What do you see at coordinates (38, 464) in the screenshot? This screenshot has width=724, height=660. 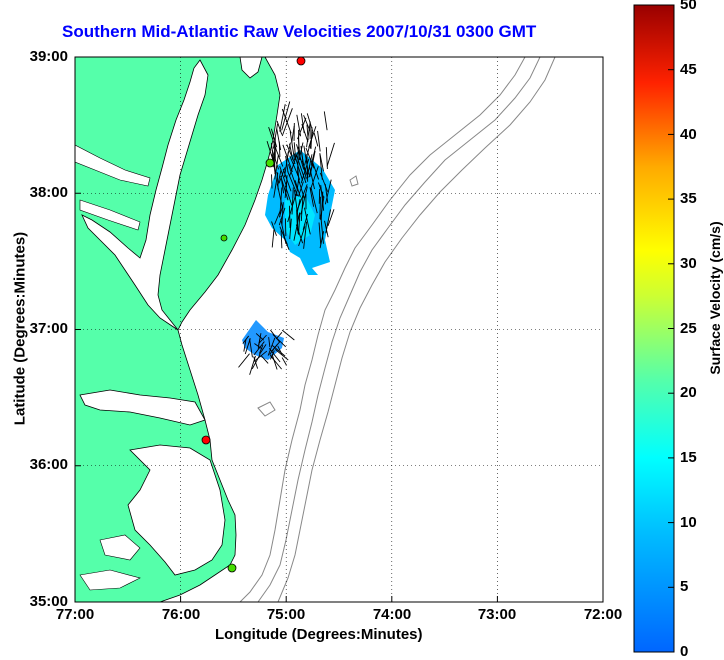 I see `y-tick-label: 36:00` at bounding box center [38, 464].